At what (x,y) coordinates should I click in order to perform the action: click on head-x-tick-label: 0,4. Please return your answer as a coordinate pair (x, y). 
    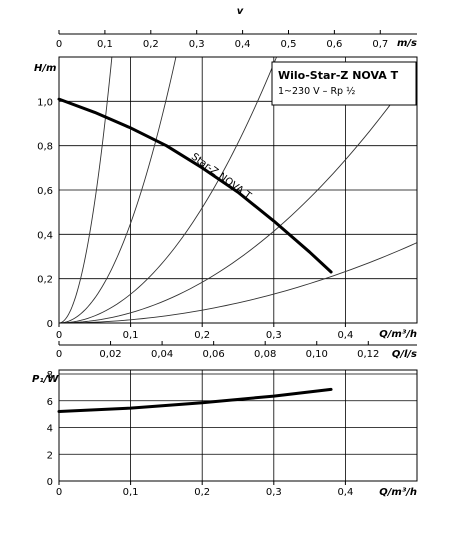
    Looking at the image, I should click on (345, 335).